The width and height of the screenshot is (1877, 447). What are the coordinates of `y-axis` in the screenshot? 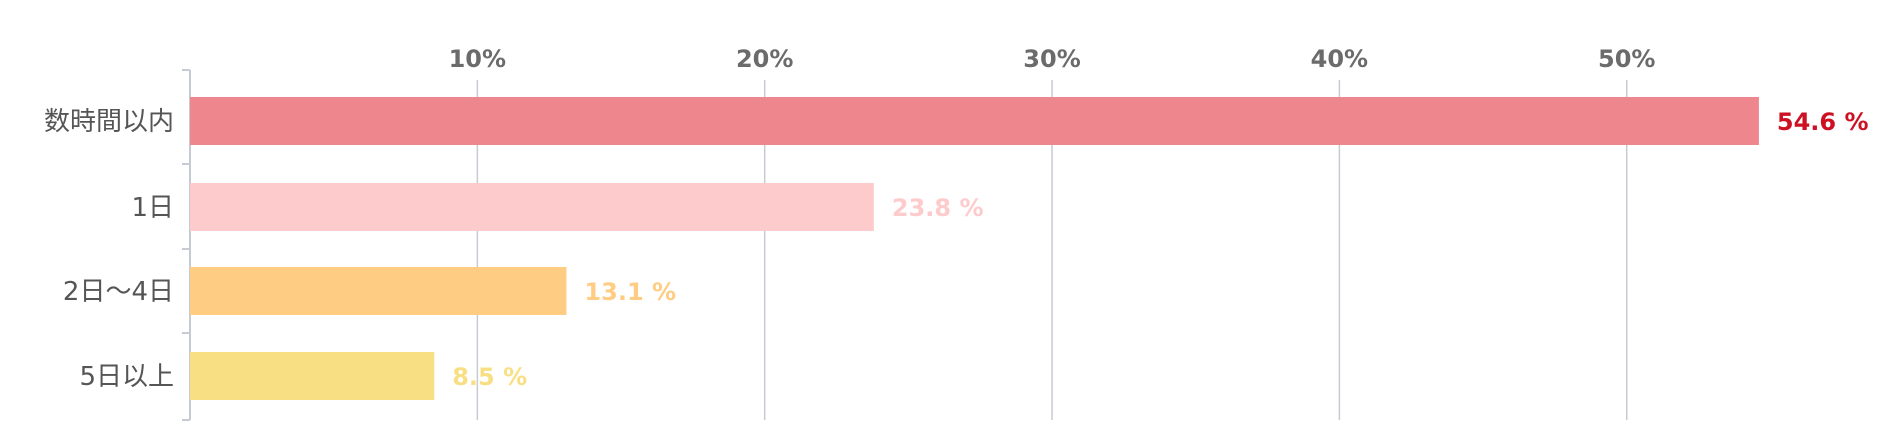 It's located at (186, 245).